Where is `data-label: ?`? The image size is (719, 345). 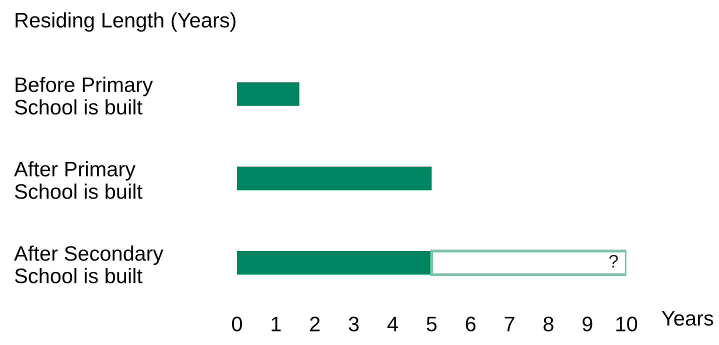
data-label: ? is located at coordinates (613, 261).